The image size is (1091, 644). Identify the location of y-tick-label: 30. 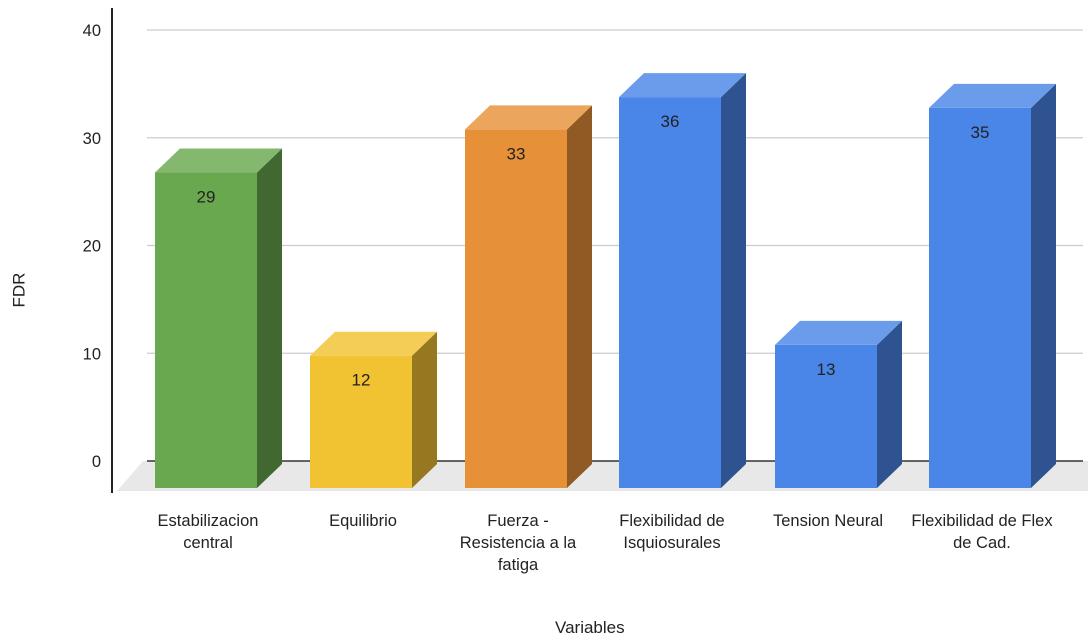
(92, 139).